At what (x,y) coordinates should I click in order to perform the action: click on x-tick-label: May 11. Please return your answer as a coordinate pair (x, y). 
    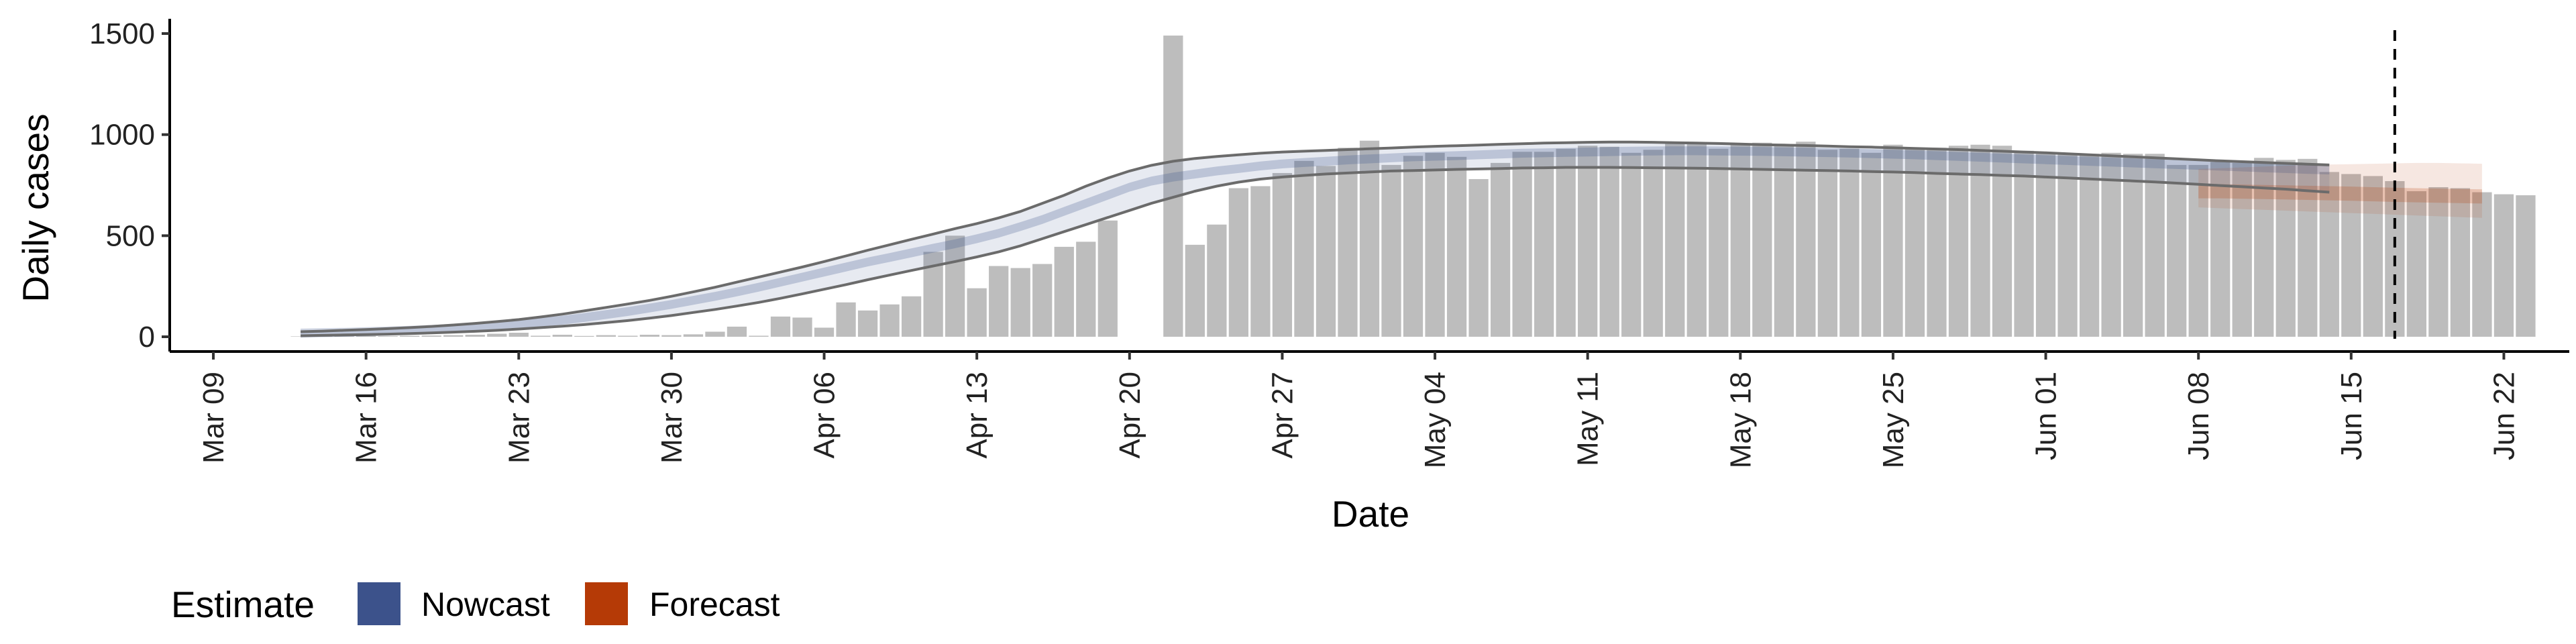
    Looking at the image, I should click on (1588, 419).